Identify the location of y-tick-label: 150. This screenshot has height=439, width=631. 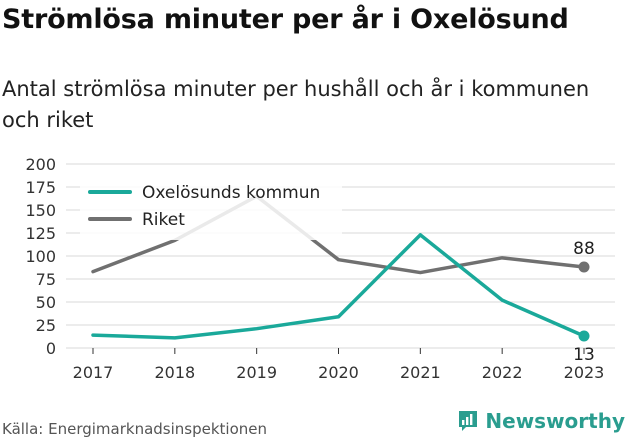
(40, 210).